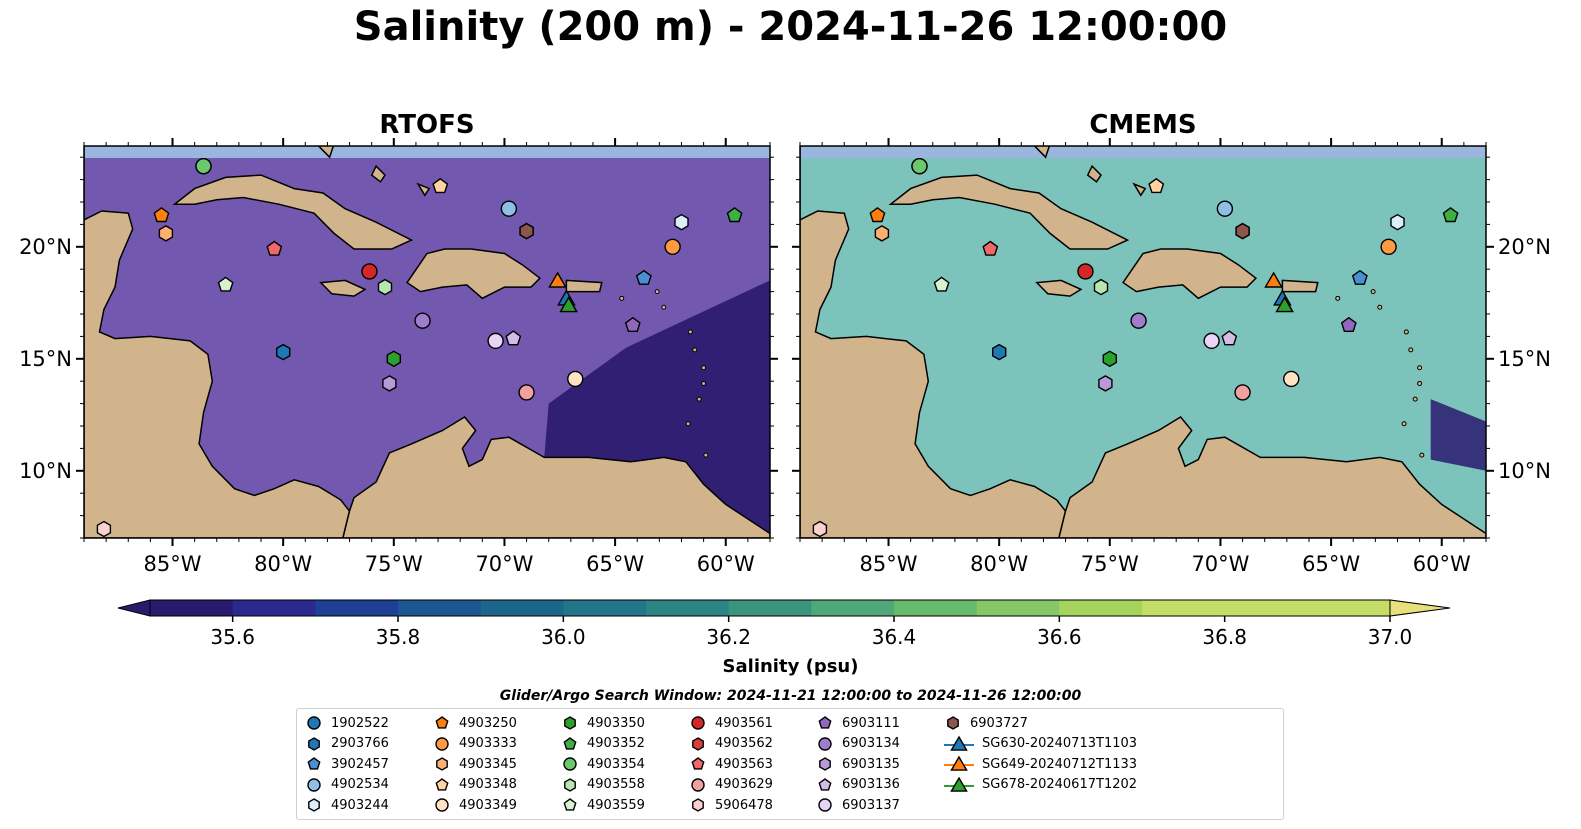 The height and width of the screenshot is (829, 1581). I want to click on legend-label: 4903354, so click(616, 764).